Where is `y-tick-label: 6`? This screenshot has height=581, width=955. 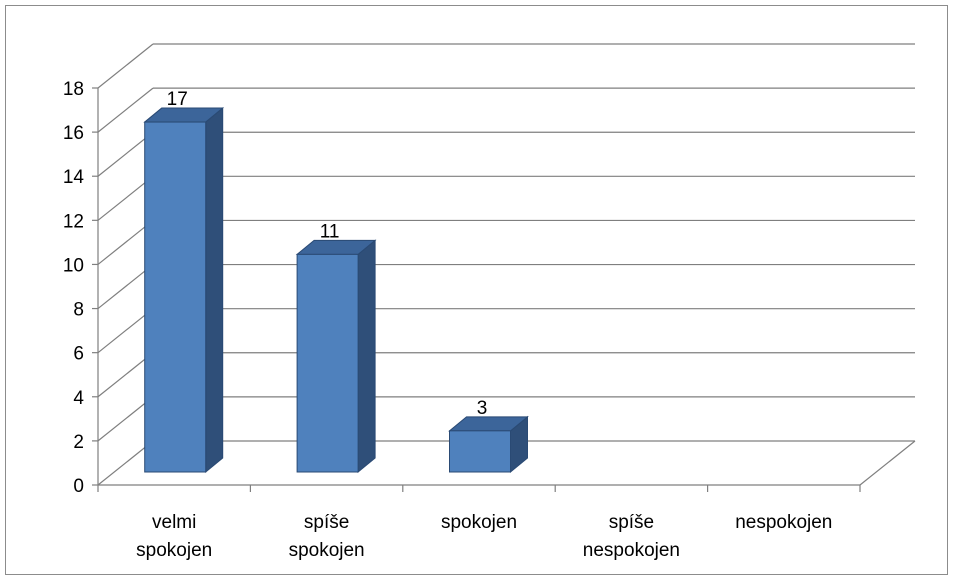
y-tick-label: 6 is located at coordinates (78, 354).